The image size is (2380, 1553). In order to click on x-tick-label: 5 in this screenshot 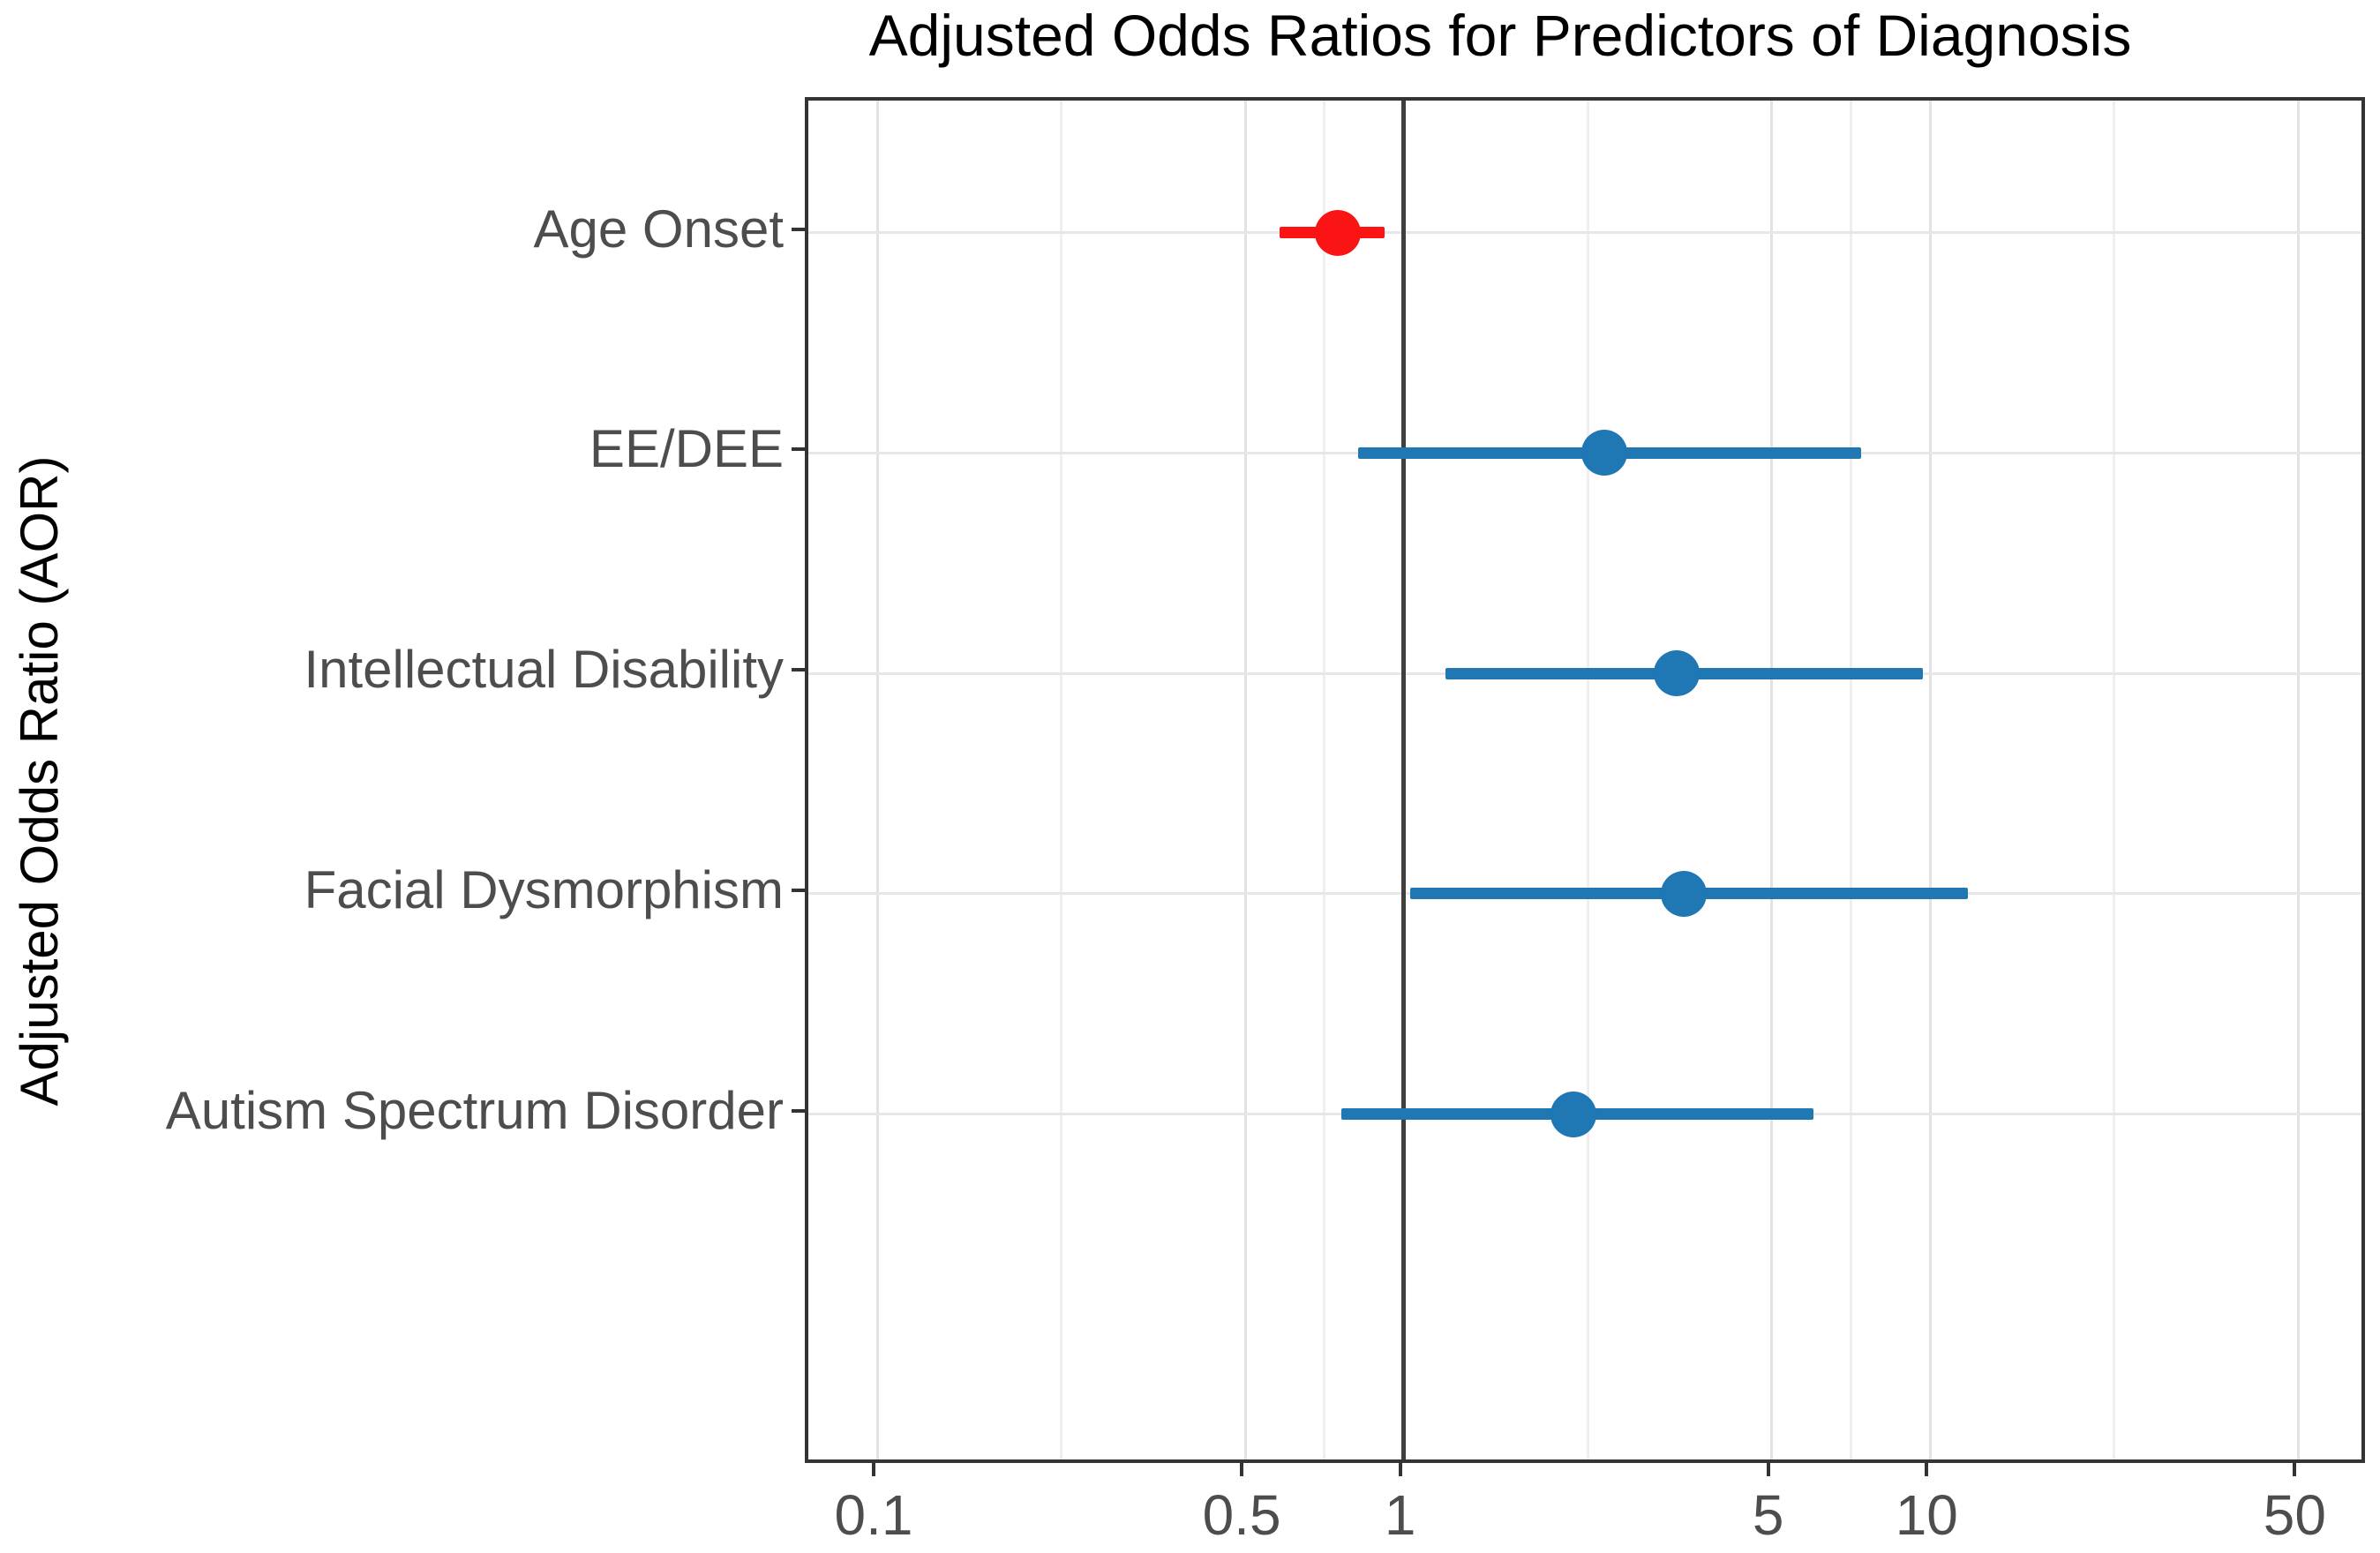, I will do `click(1768, 1515)`.